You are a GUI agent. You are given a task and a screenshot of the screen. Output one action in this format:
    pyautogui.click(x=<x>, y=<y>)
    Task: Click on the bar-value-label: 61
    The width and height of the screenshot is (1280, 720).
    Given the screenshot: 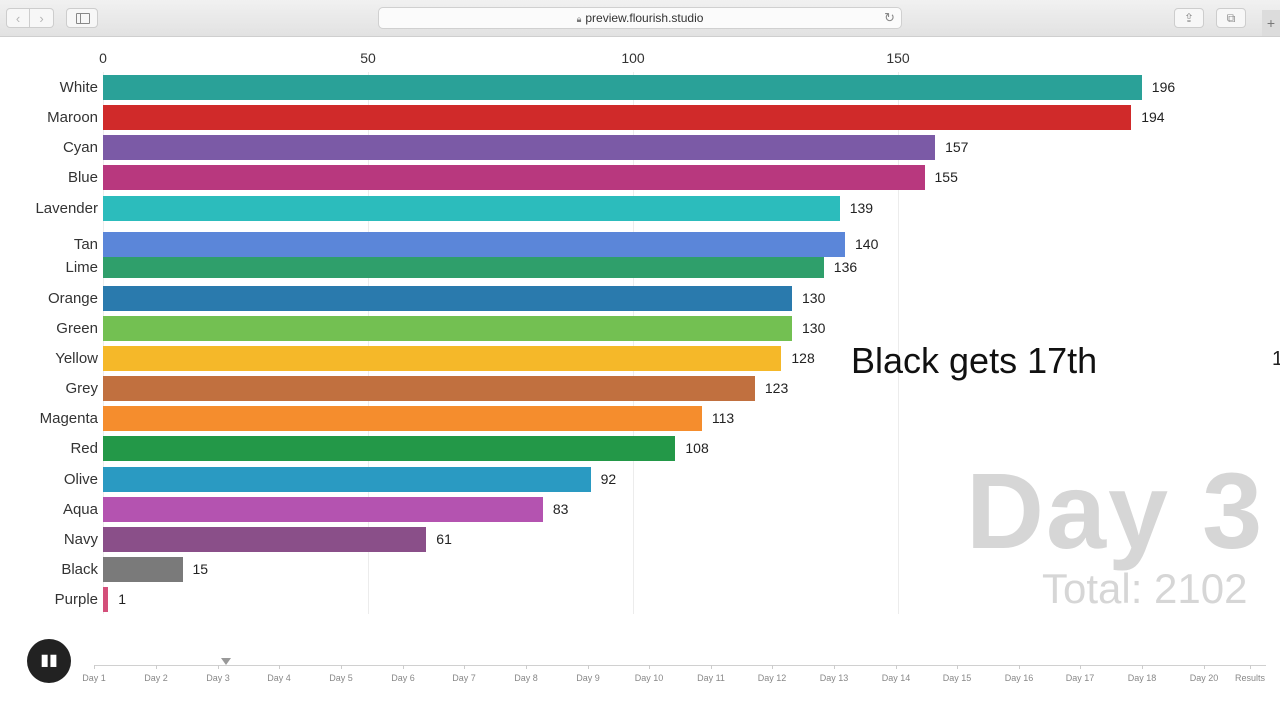 What is the action you would take?
    pyautogui.click(x=444, y=538)
    